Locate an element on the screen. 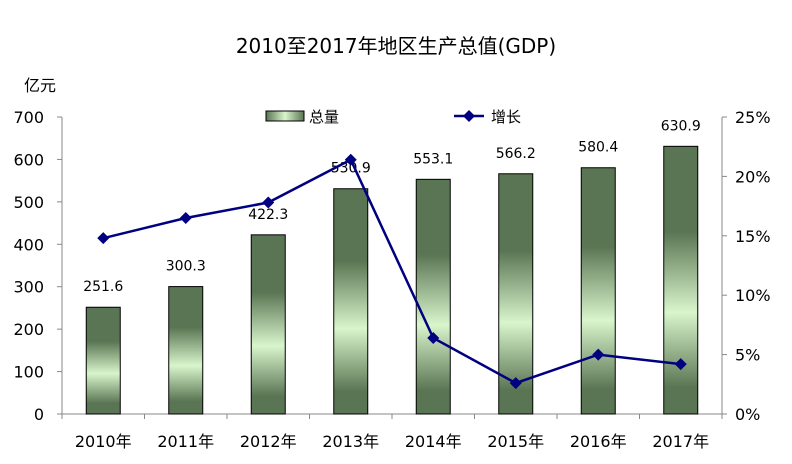 This screenshot has width=792, height=464. legend-bar-swatch is located at coordinates (285, 116).